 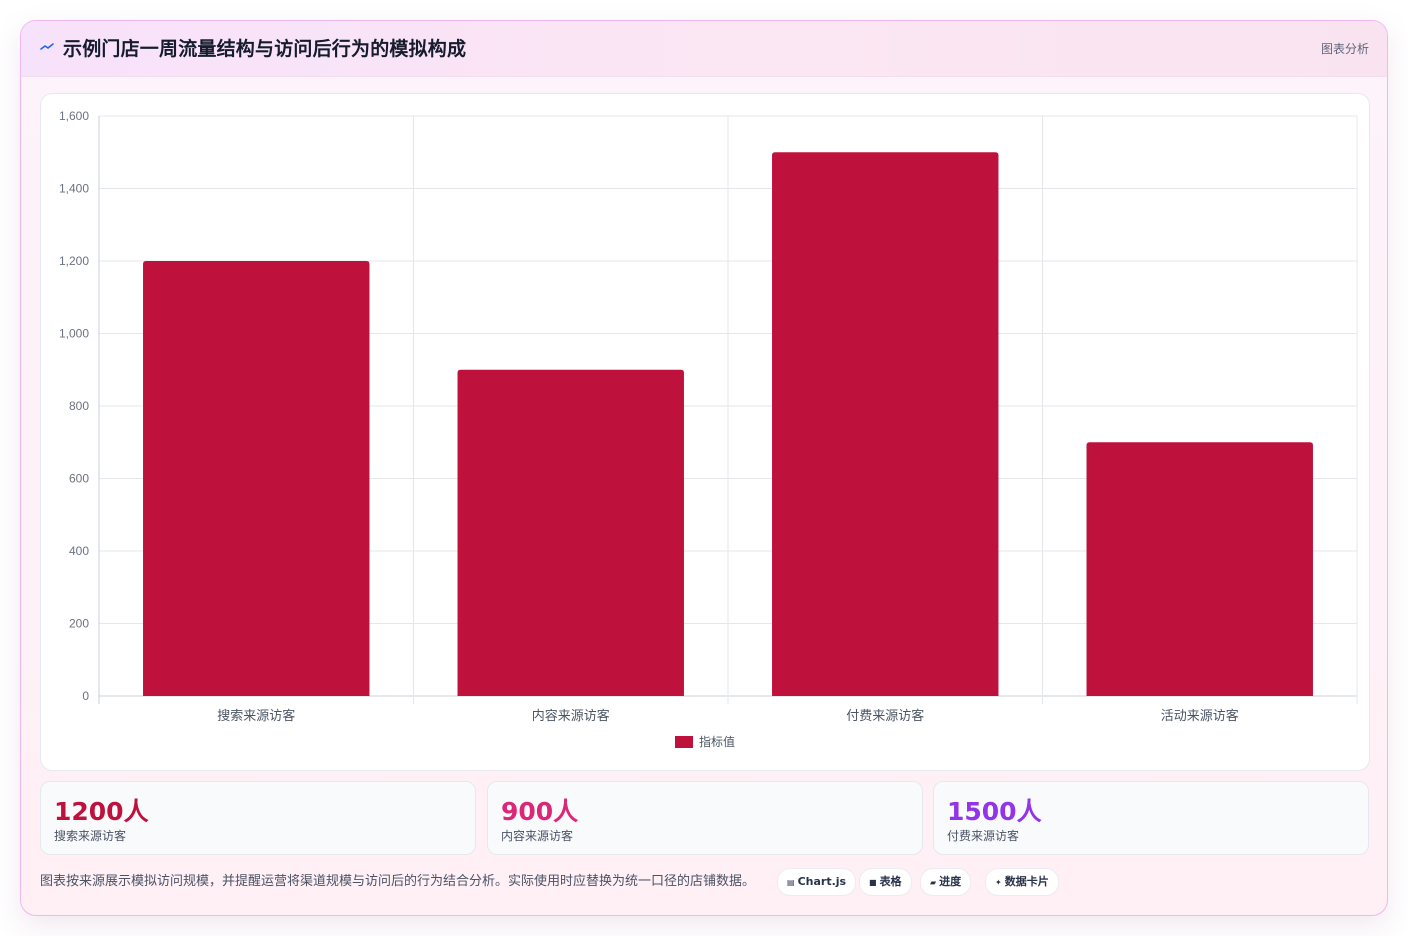 I want to click on badge-label: 进度, so click(x=950, y=881).